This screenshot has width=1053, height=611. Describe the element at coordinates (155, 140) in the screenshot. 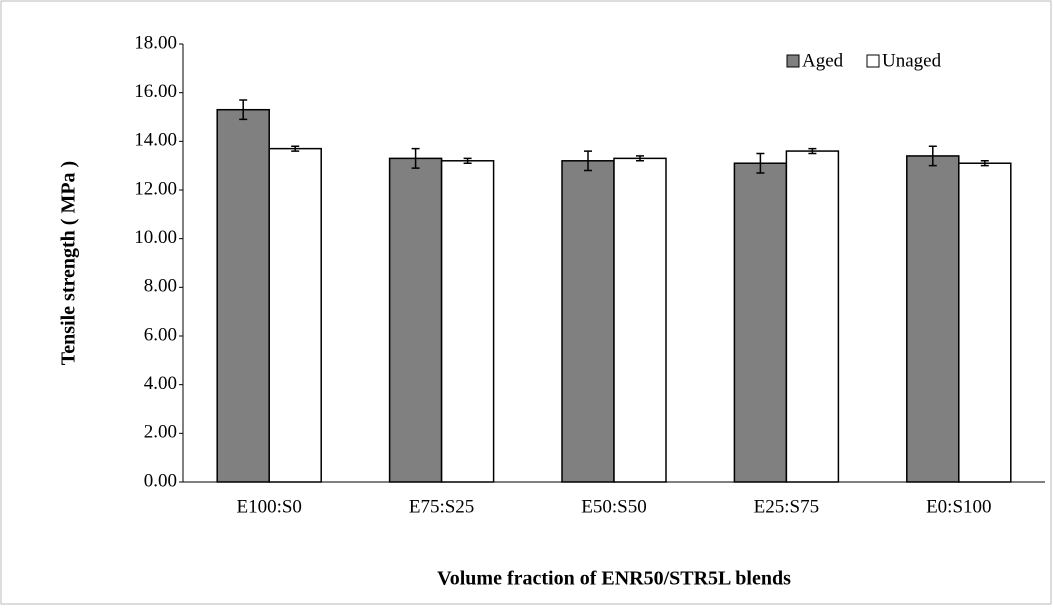

I see `y-tick-label: 14.00` at that location.